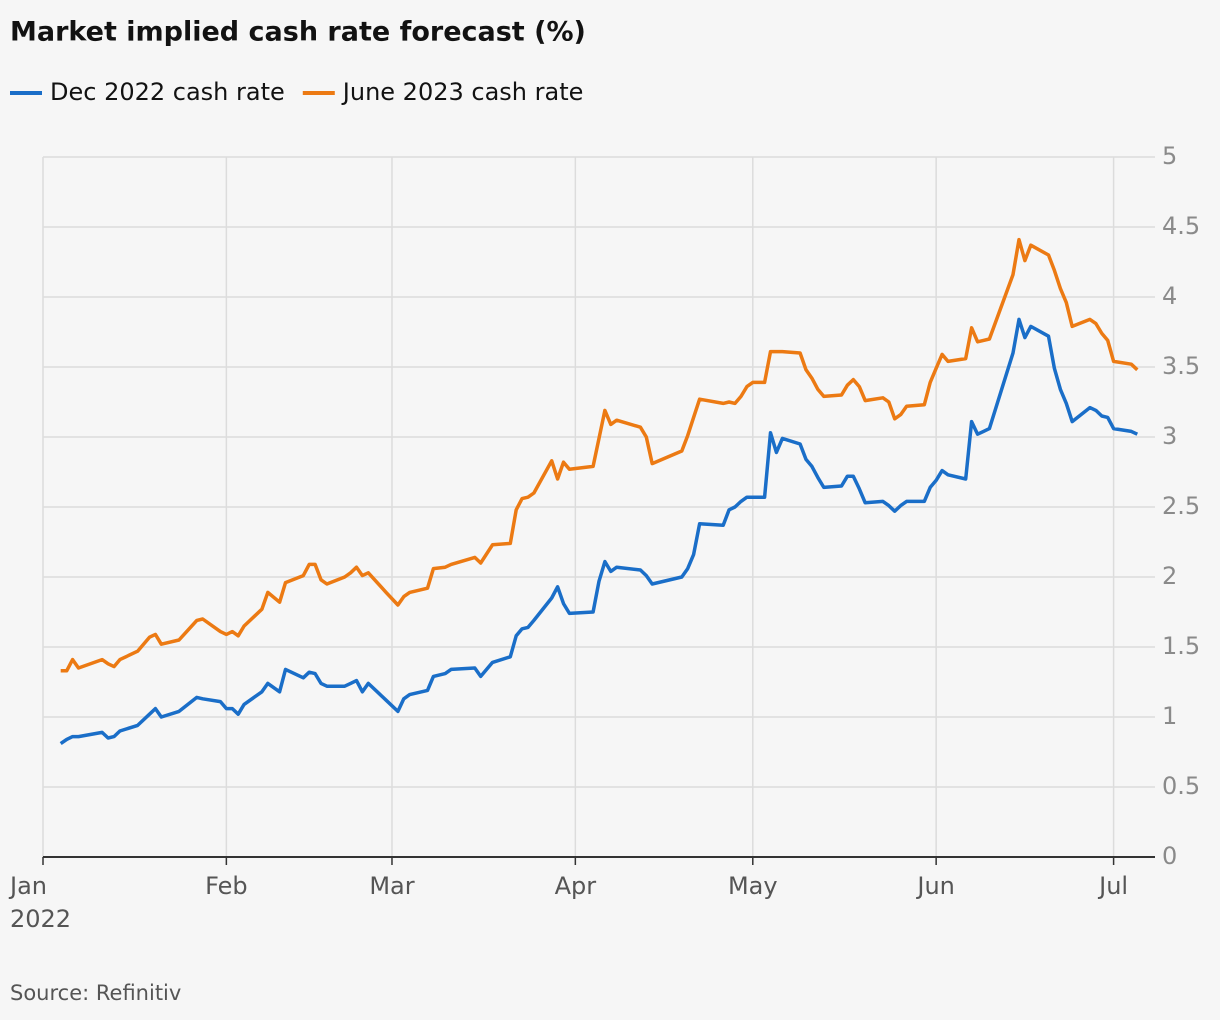 The width and height of the screenshot is (1220, 1020). I want to click on legend-label: June 2023 cash rate, so click(462, 92).